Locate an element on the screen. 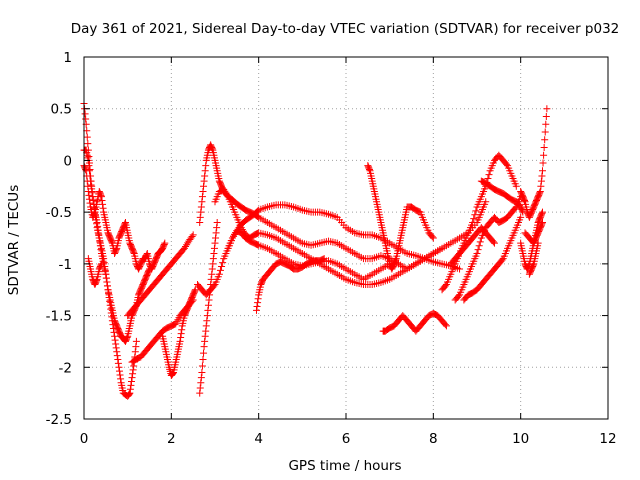 This screenshot has width=640, height=480. x-tick-label: 0 is located at coordinates (84, 439).